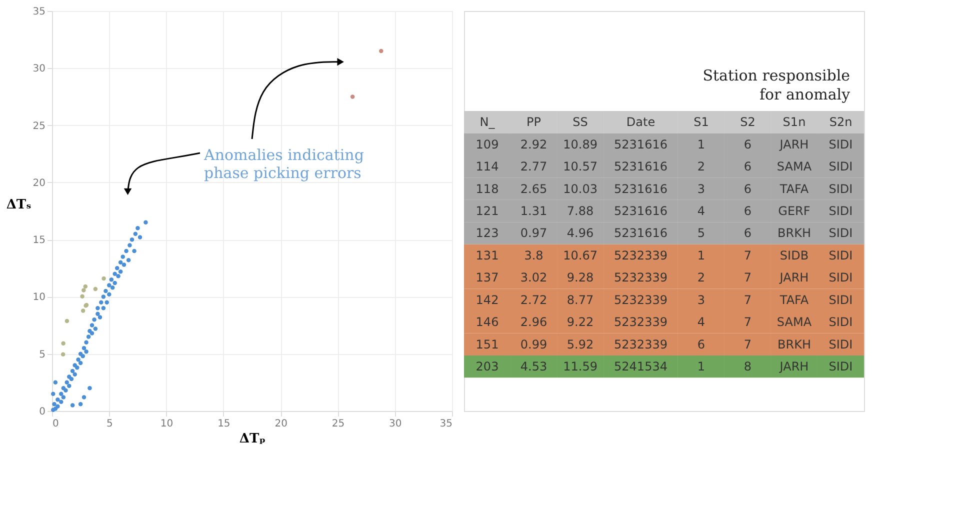 The image size is (965, 522). Describe the element at coordinates (580, 277) in the screenshot. I see `text: 9.28` at that location.